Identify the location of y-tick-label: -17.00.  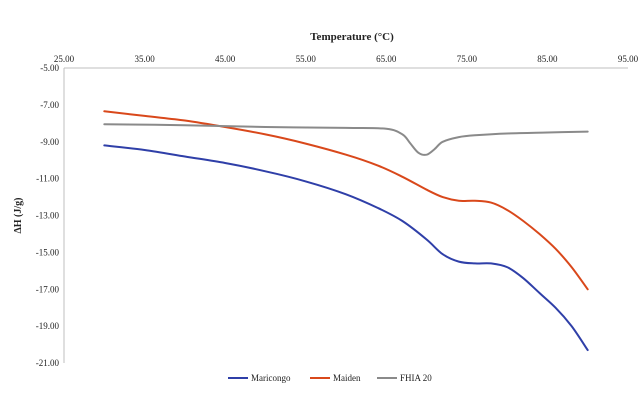
(48, 289).